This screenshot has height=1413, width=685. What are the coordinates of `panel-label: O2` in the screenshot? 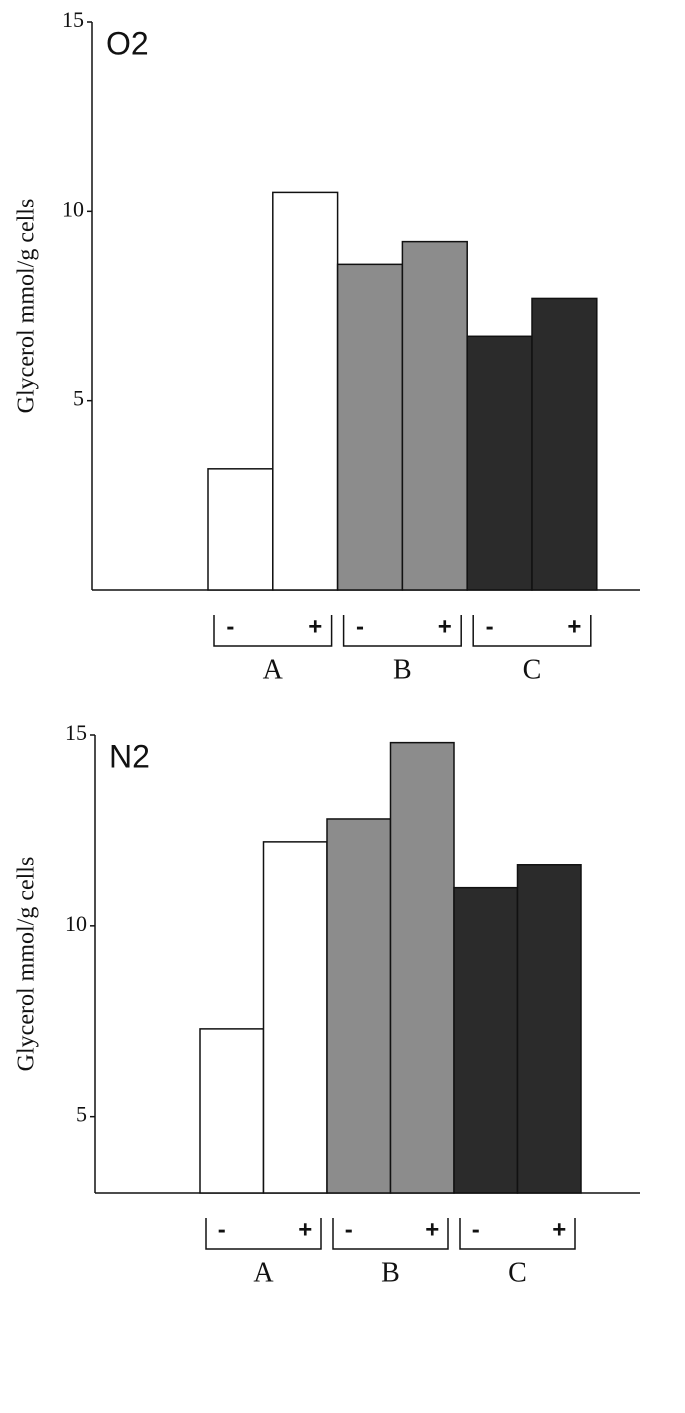 It's located at (127, 43).